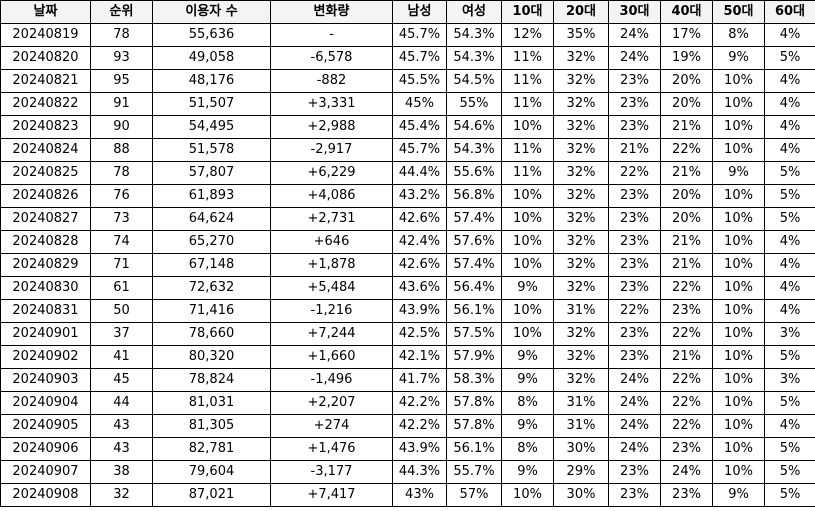 Image resolution: width=815 pixels, height=511 pixels. Describe the element at coordinates (686, 12) in the screenshot. I see `header-age-40s: 40대` at that location.